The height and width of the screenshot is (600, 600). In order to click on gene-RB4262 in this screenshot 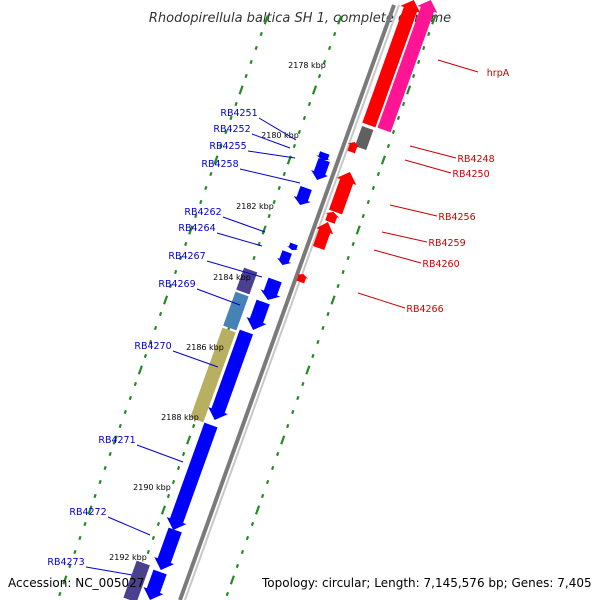, I will do `click(293, 246)`.